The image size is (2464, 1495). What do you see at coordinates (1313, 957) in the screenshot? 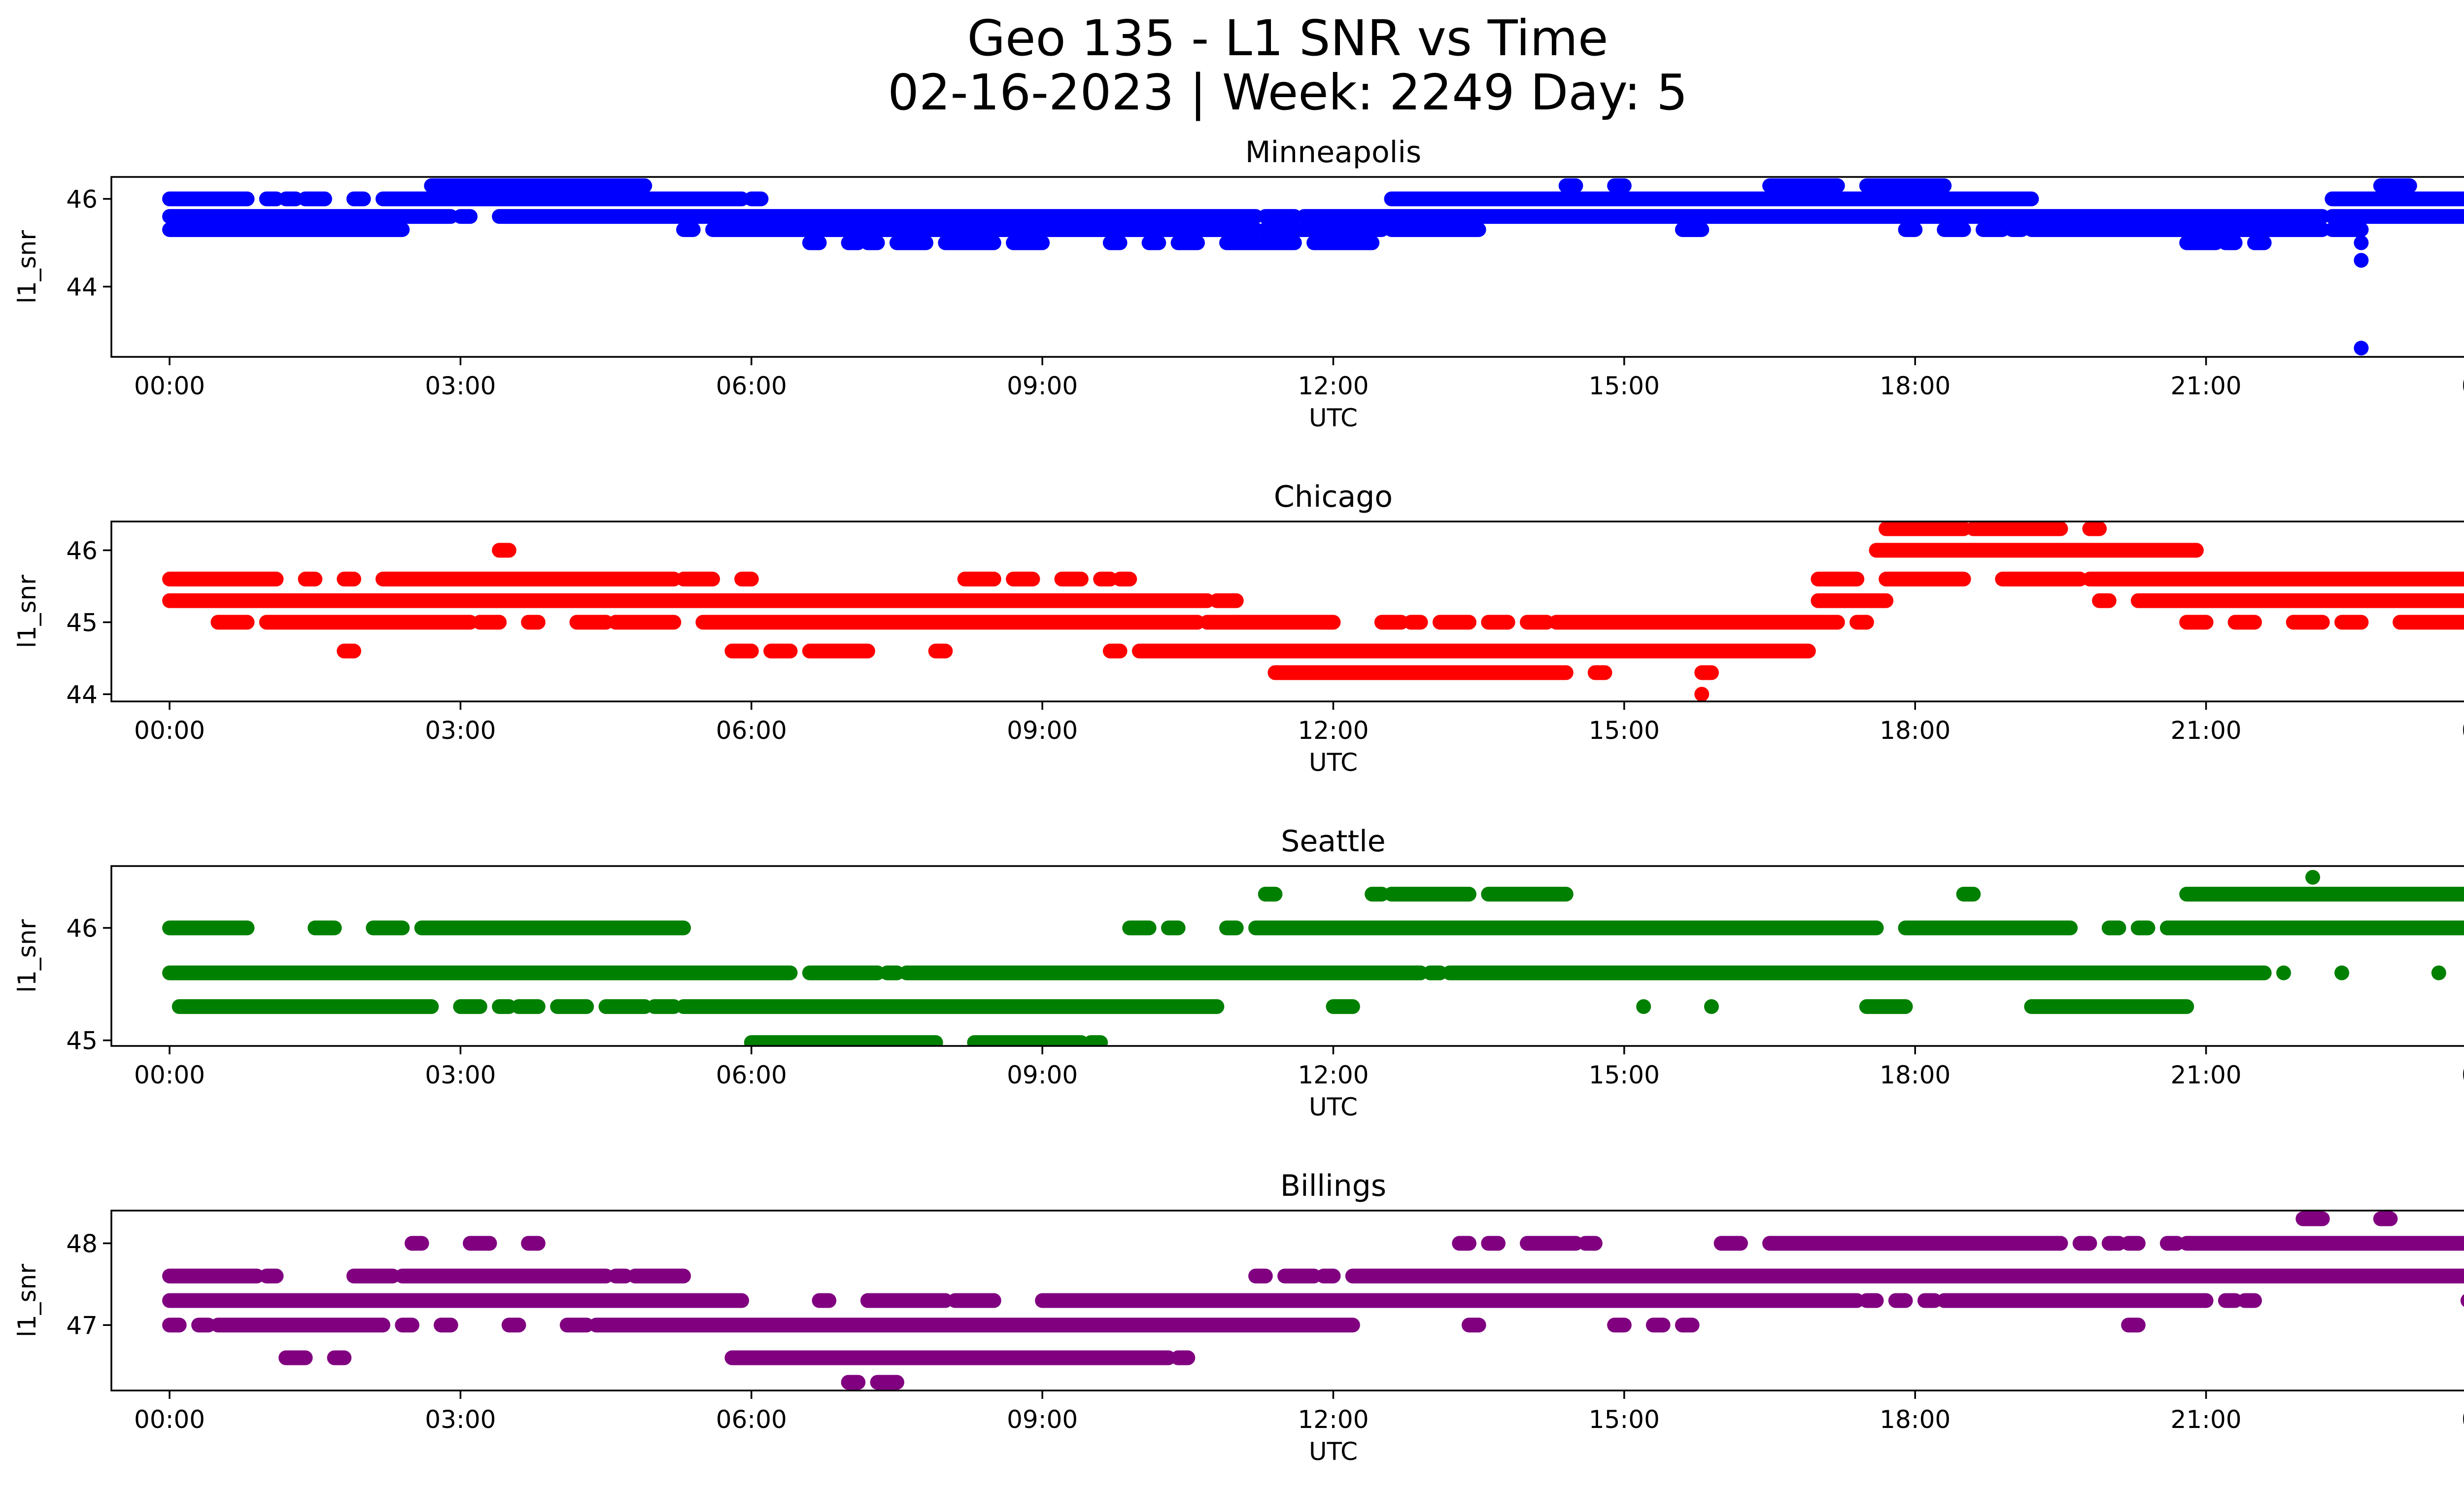
I see `data-series-seattle` at bounding box center [1313, 957].